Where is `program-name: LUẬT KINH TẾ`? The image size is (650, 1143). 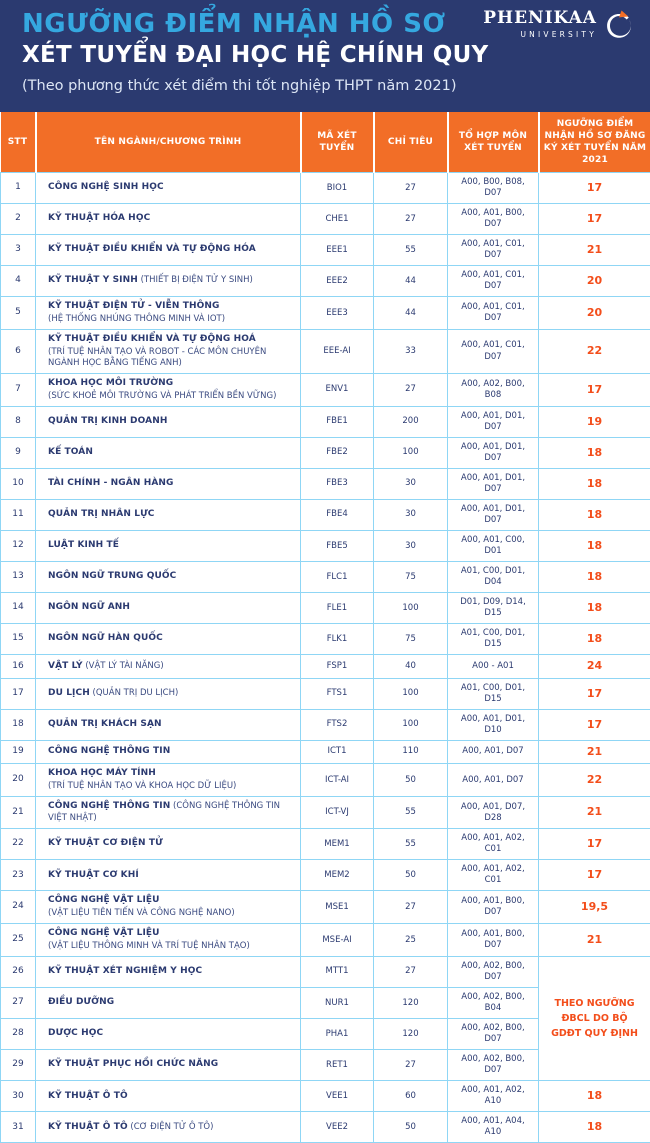 program-name: LUẬT KINH TẾ is located at coordinates (83, 545).